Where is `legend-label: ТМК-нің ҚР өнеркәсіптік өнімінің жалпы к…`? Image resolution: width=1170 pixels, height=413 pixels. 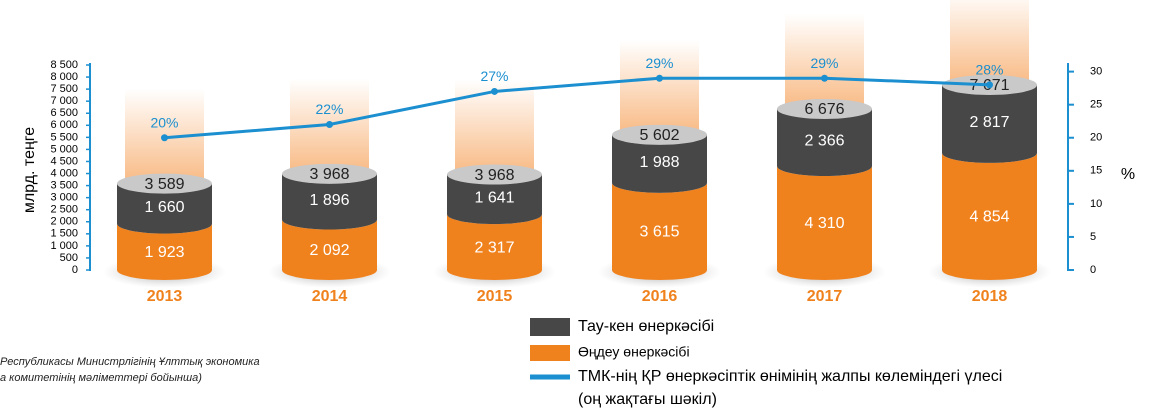
legend-label: ТМК-нің ҚР өнеркәсіптік өнімінің жалпы к… is located at coordinates (790, 376).